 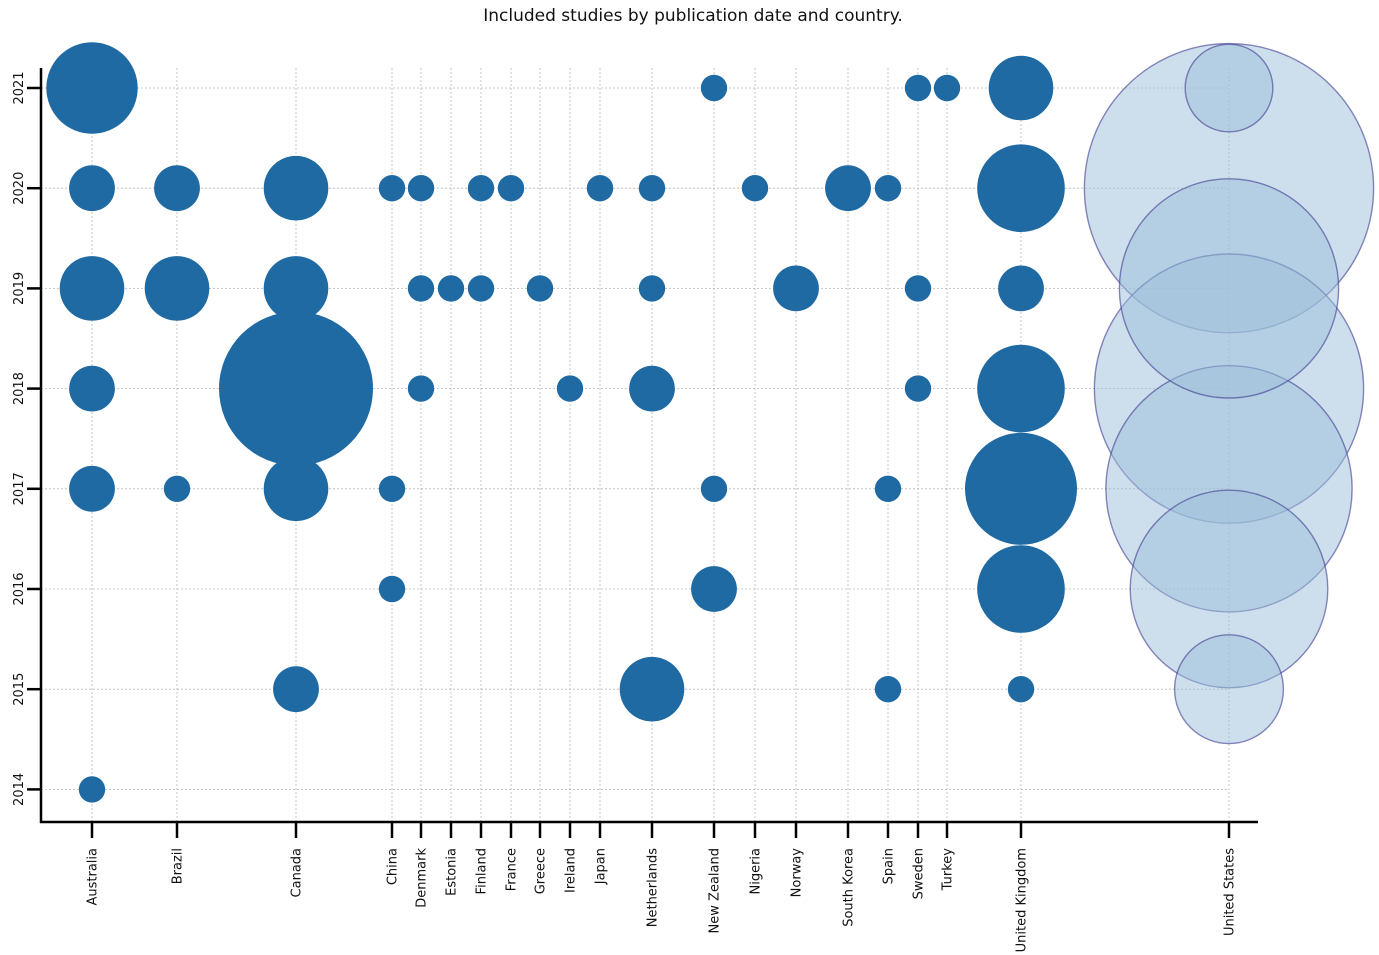 I want to click on x-tick-label: Ireland, so click(x=571, y=870).